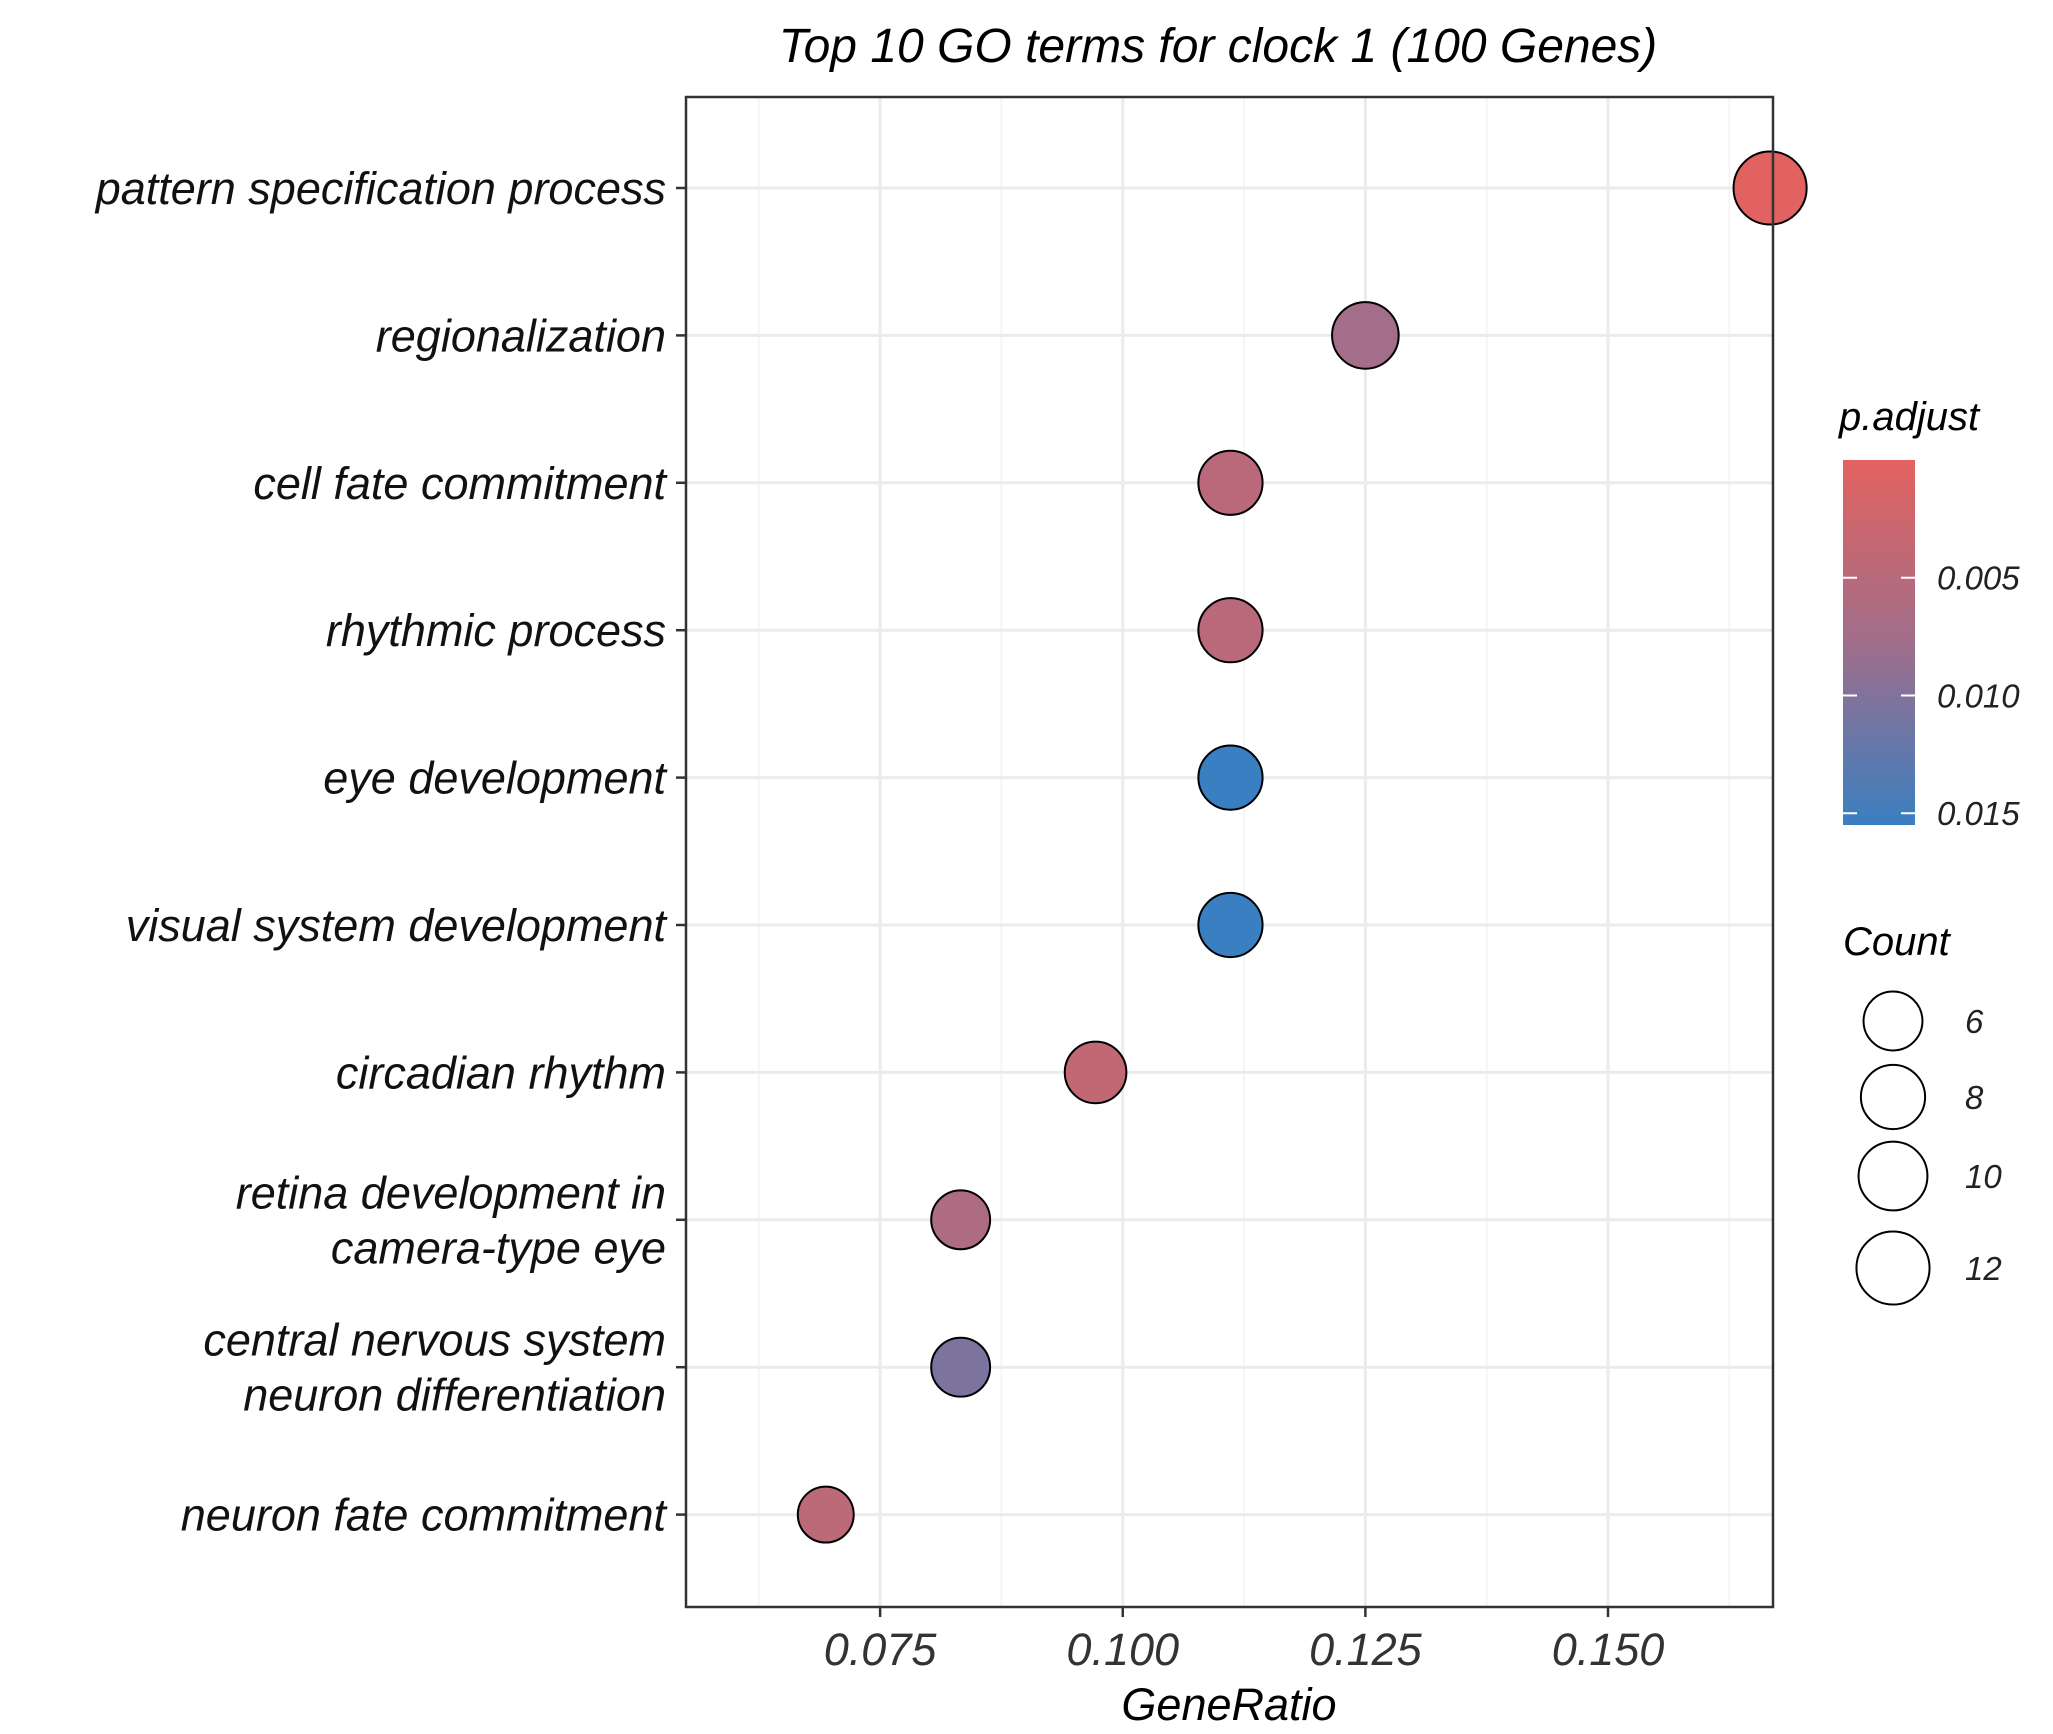  Describe the element at coordinates (425, 1515) in the screenshot. I see `y-axis-label: neuron fate commitment` at that location.